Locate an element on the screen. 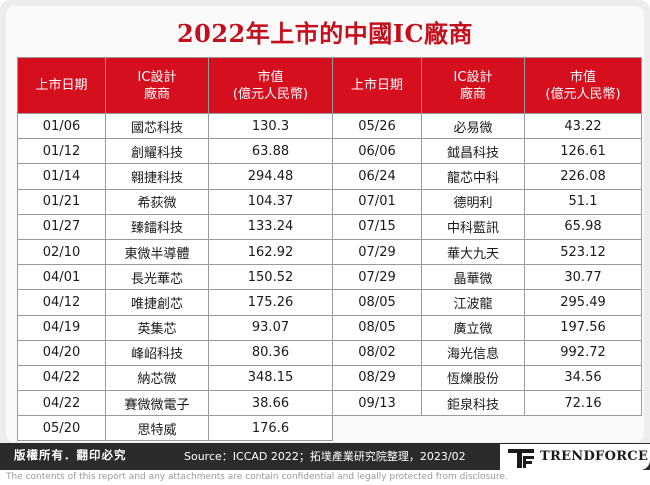 This screenshot has width=650, height=485. left-company-cell: 翱捷科技 is located at coordinates (157, 176).